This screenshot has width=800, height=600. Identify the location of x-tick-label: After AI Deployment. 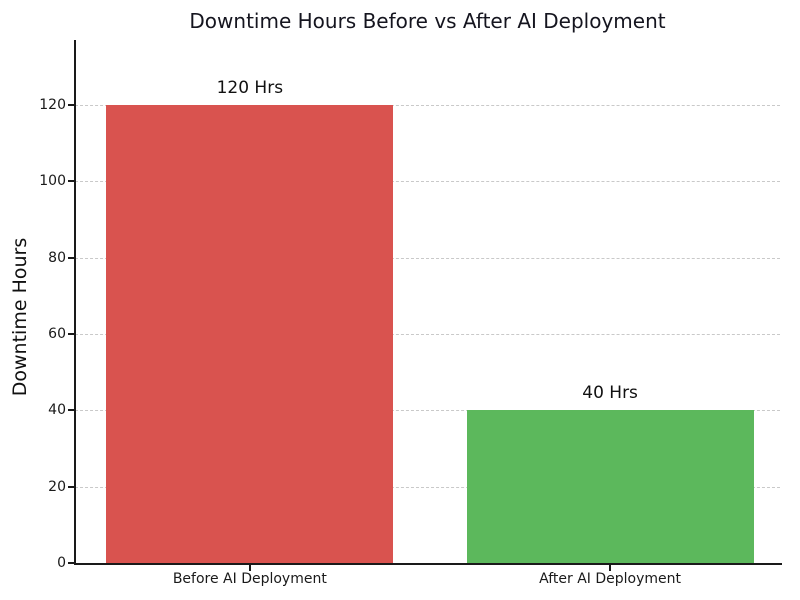
(610, 579).